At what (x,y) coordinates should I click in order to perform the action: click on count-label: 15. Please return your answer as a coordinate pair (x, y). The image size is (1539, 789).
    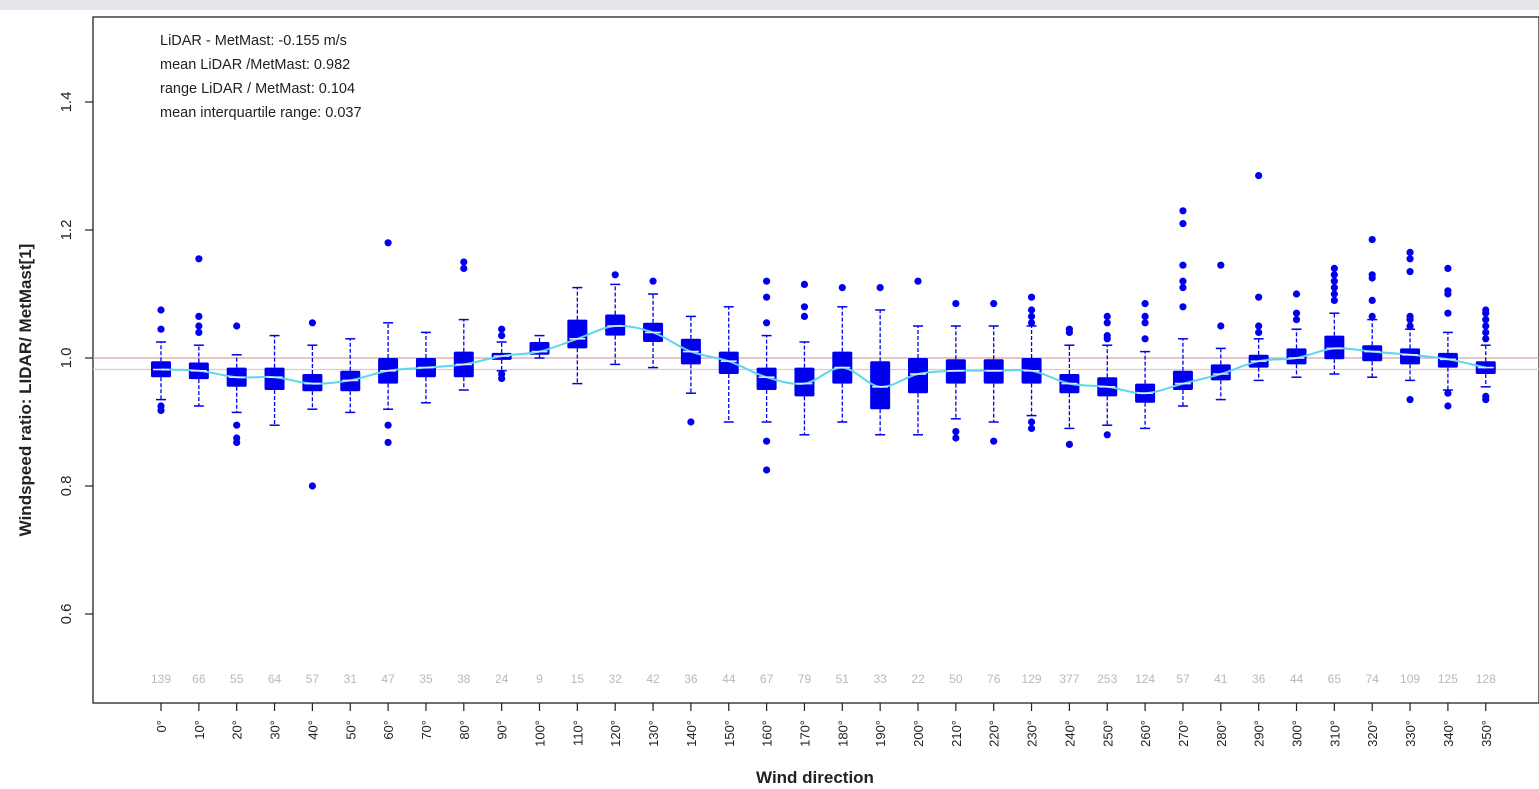
    Looking at the image, I should click on (578, 679).